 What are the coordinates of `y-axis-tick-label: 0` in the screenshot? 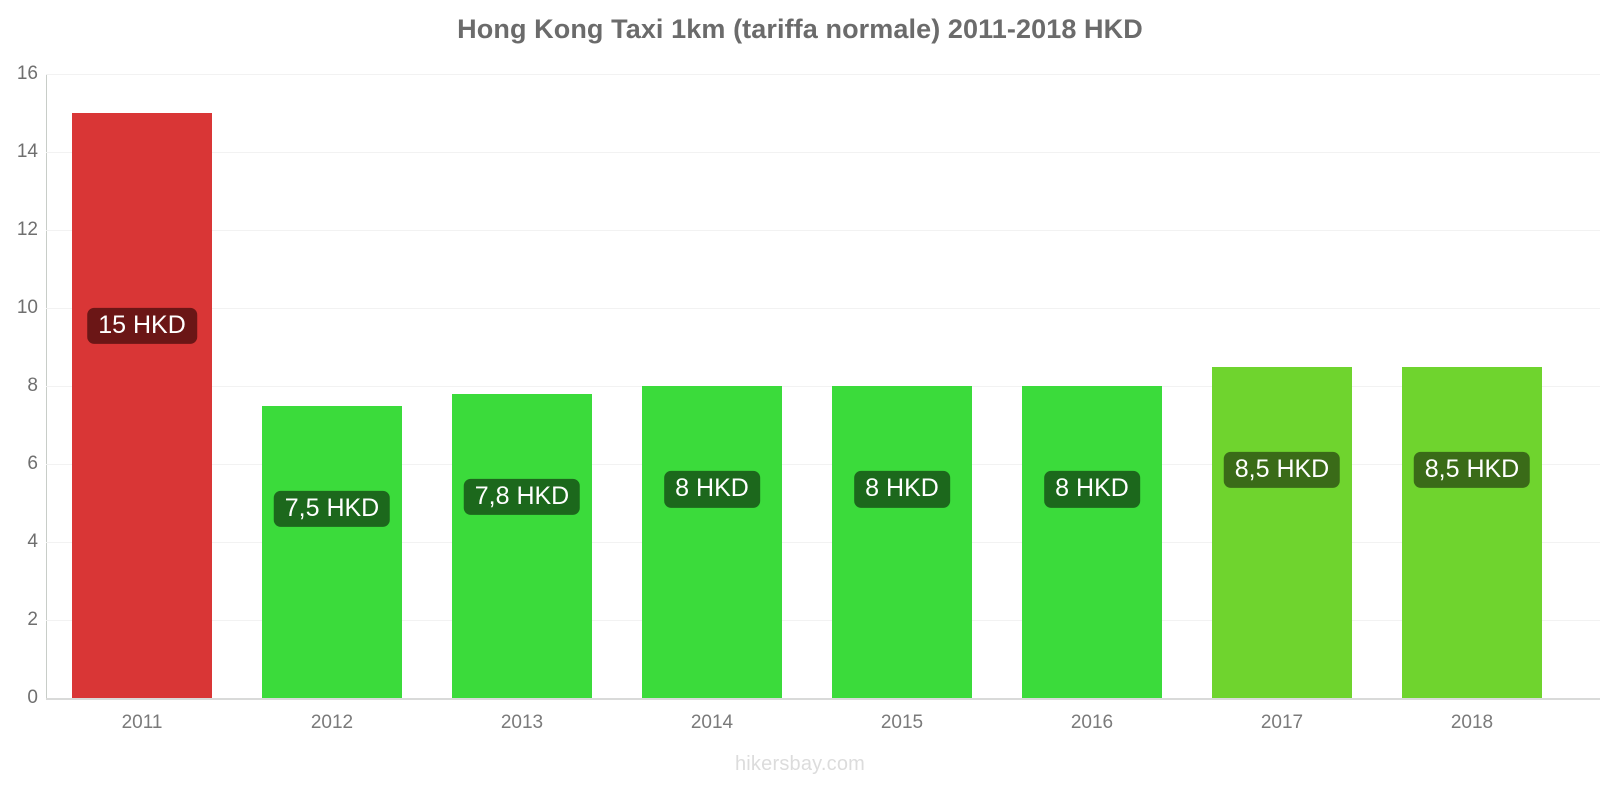 It's located at (32, 697).